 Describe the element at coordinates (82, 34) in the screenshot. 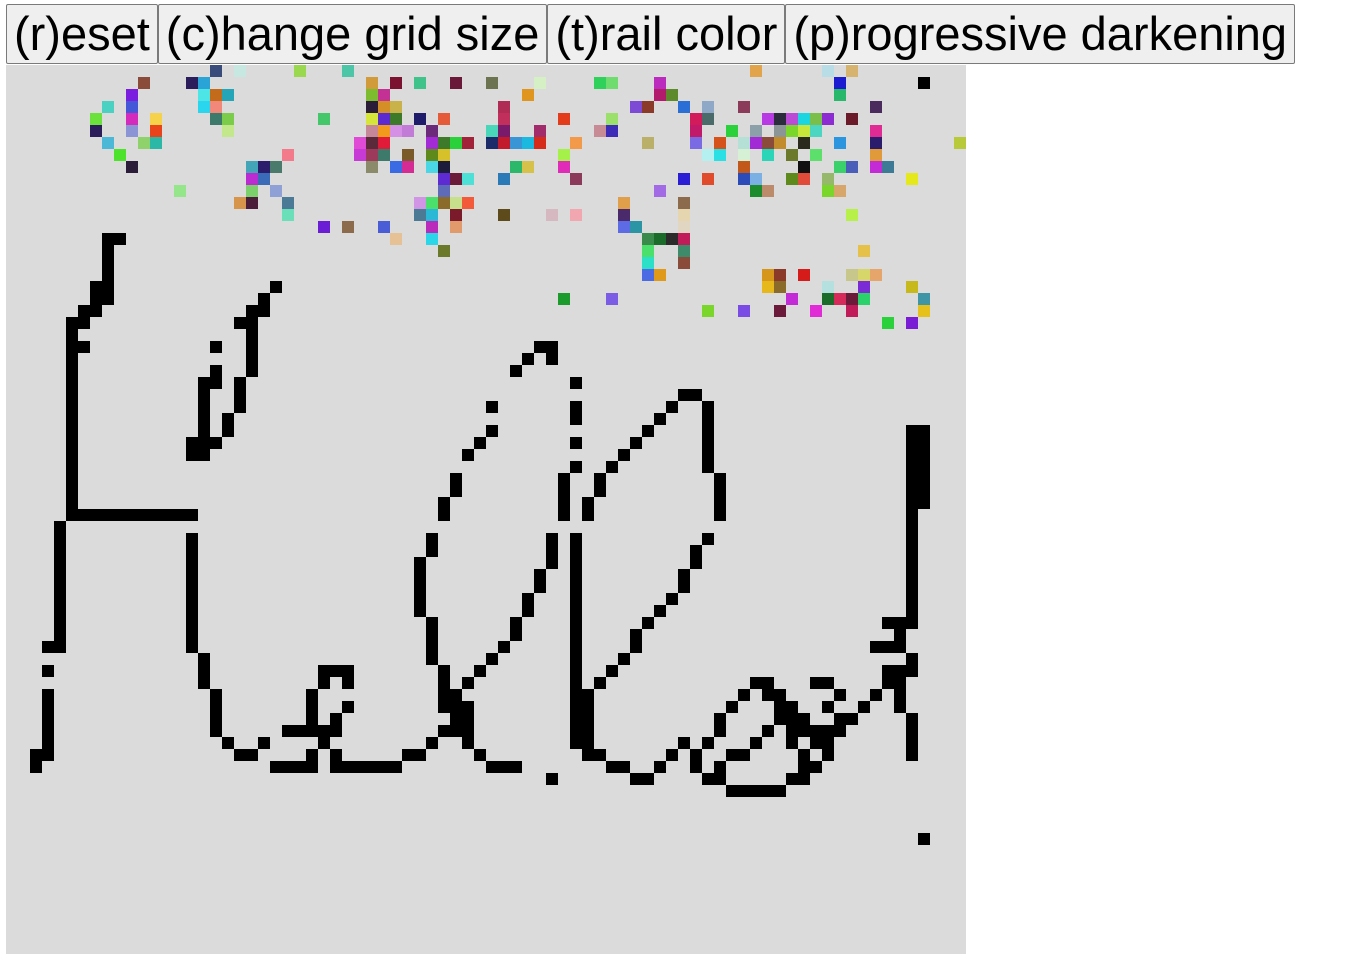

I see `reset-button: (r)eset` at that location.